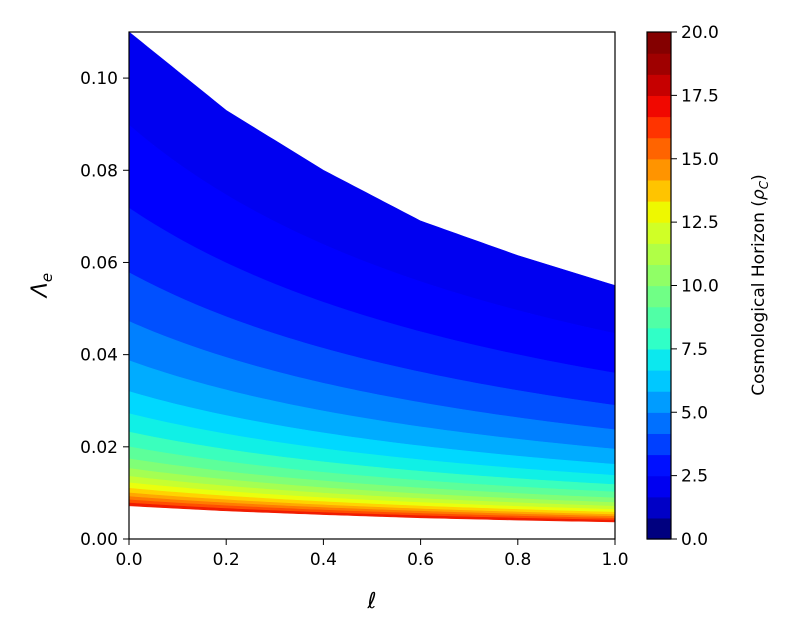  What do you see at coordinates (104, 309) in the screenshot?
I see `y-axis-ticks: 0.00 0.02 0.04 0.06 0.08 0.10` at bounding box center [104, 309].